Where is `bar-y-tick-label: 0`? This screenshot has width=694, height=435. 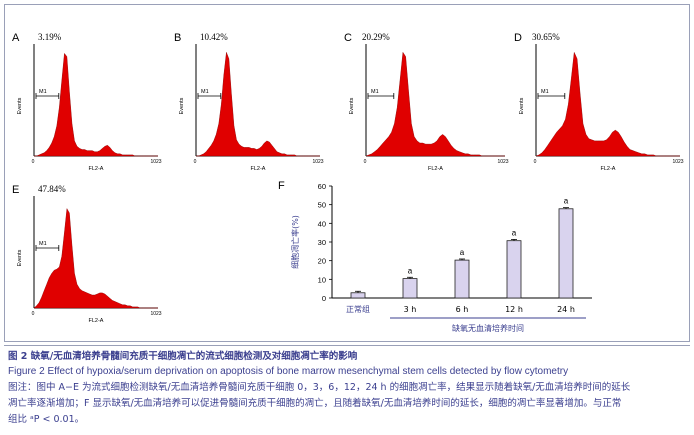
bar-y-tick-label: 0 is located at coordinates (324, 298).